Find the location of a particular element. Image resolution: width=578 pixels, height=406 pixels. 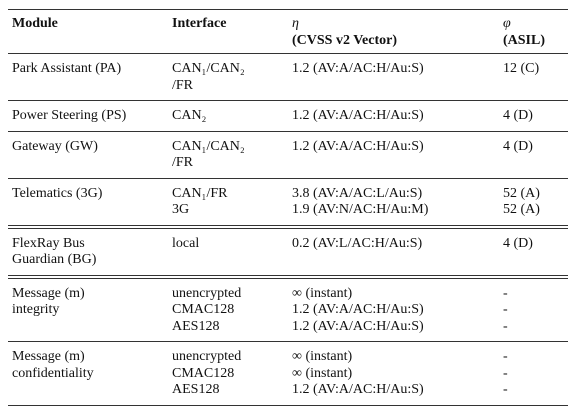

cell-line: Interface is located at coordinates (199, 23).